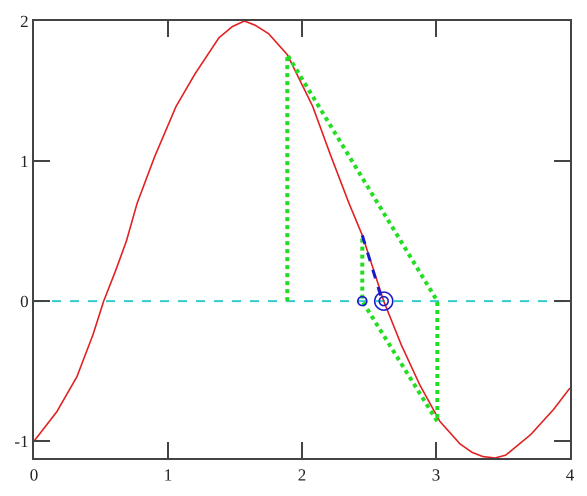 The width and height of the screenshot is (587, 496). What do you see at coordinates (24, 162) in the screenshot?
I see `y-tick-label: 1` at bounding box center [24, 162].